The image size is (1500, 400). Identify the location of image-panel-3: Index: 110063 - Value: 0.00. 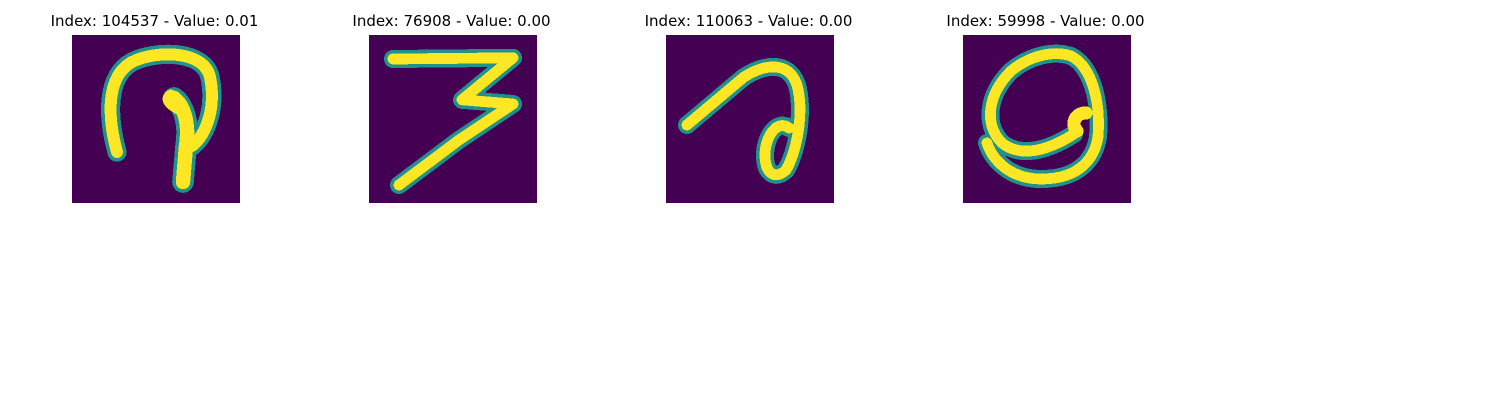
(748, 105).